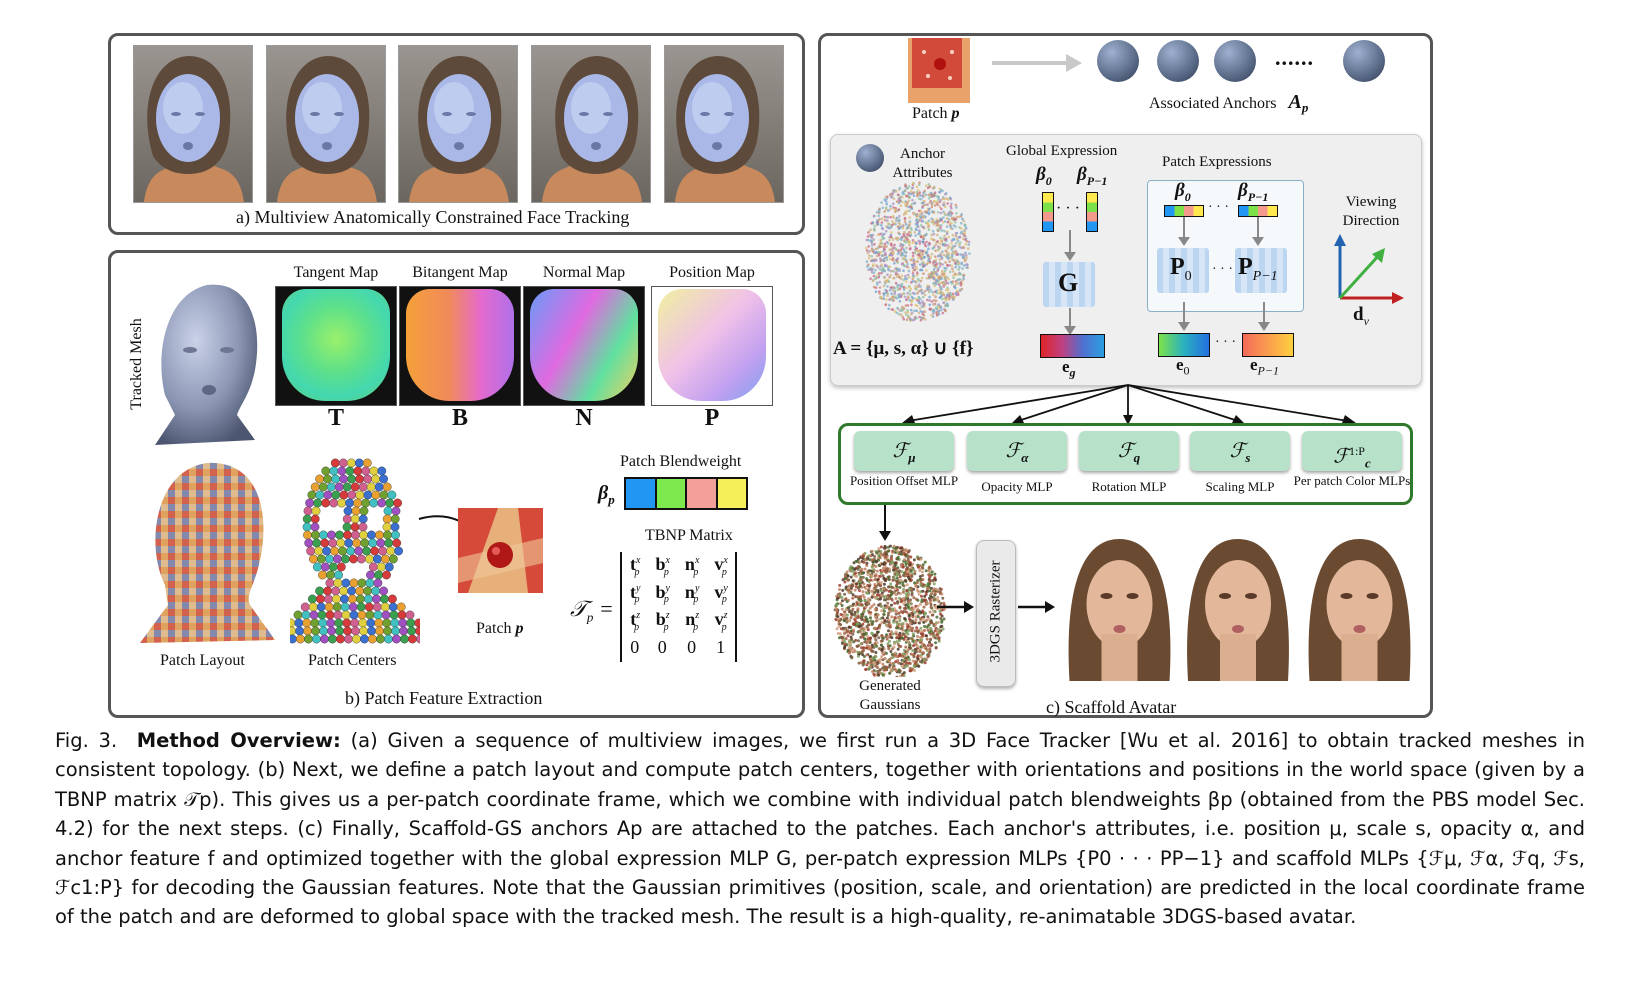 The height and width of the screenshot is (996, 1636). I want to click on pP-mlp-block, so click(1261, 270).